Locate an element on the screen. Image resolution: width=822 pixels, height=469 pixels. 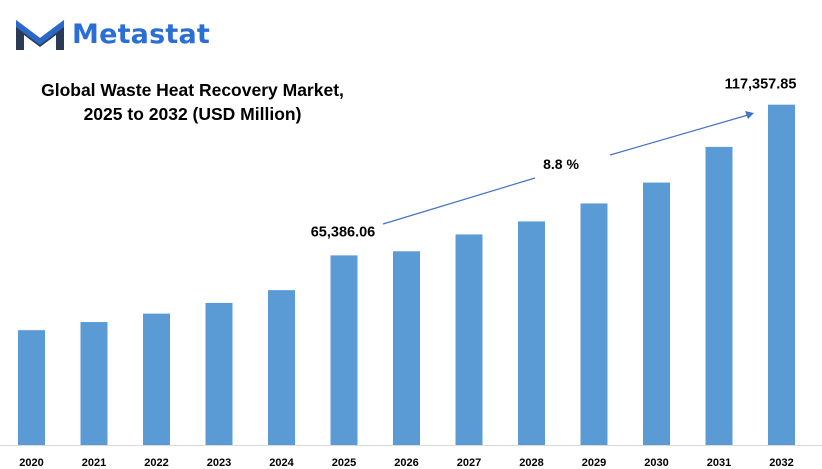
end-value-label: 117,357.85 is located at coordinates (761, 85).